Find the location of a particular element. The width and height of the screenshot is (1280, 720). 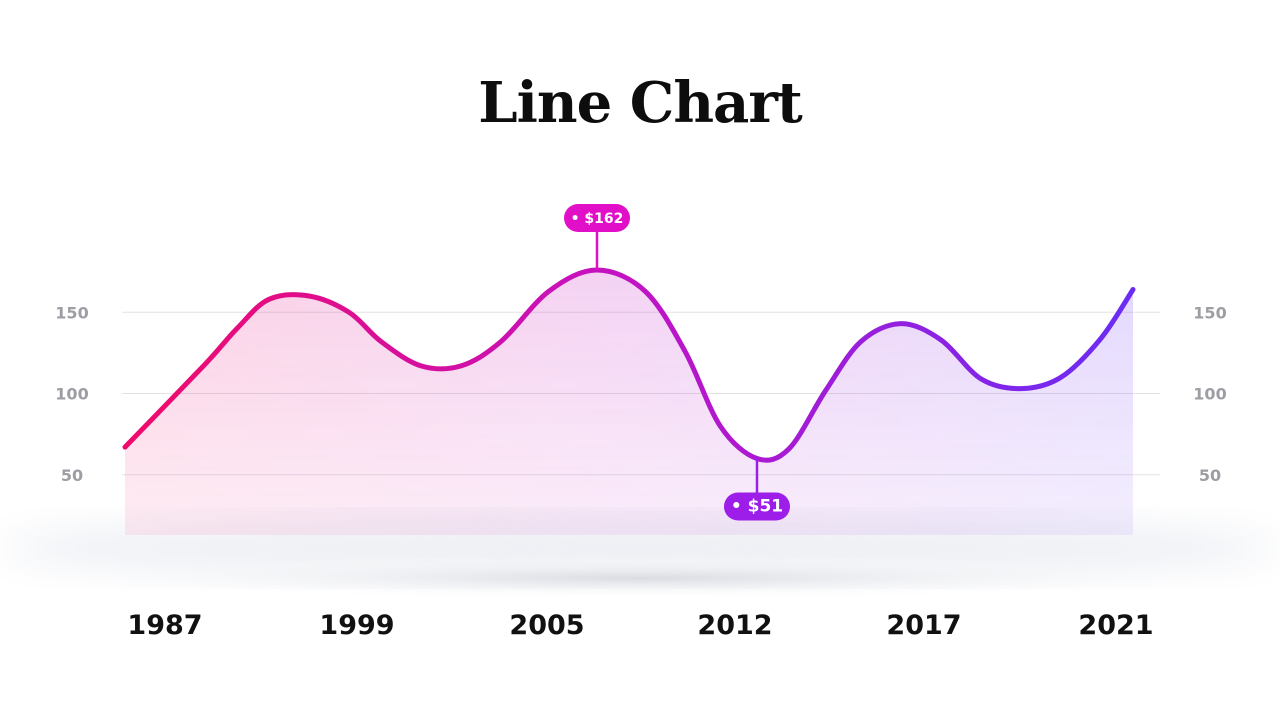

x-category-label: 1999 is located at coordinates (356, 625).